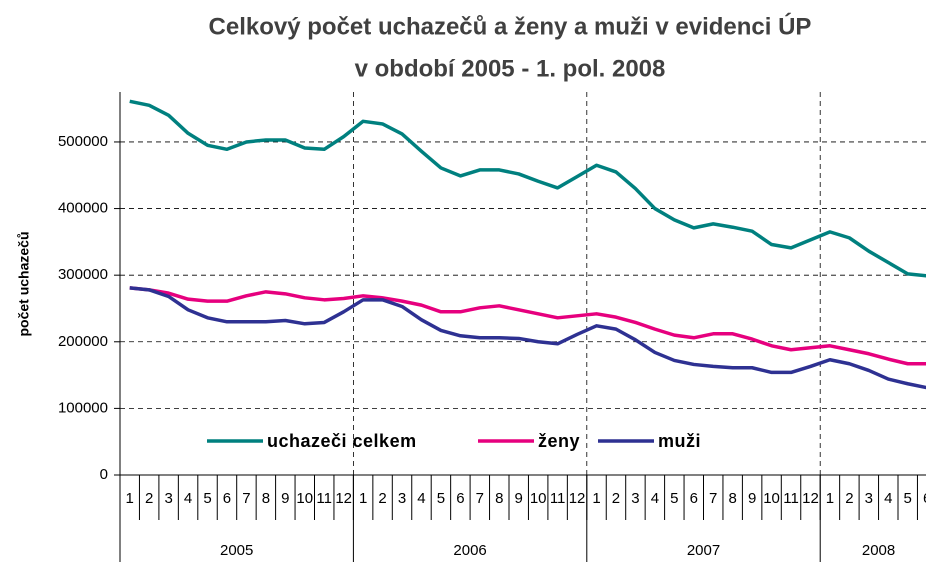  I want to click on y-tick-label: 200000, so click(83, 341).